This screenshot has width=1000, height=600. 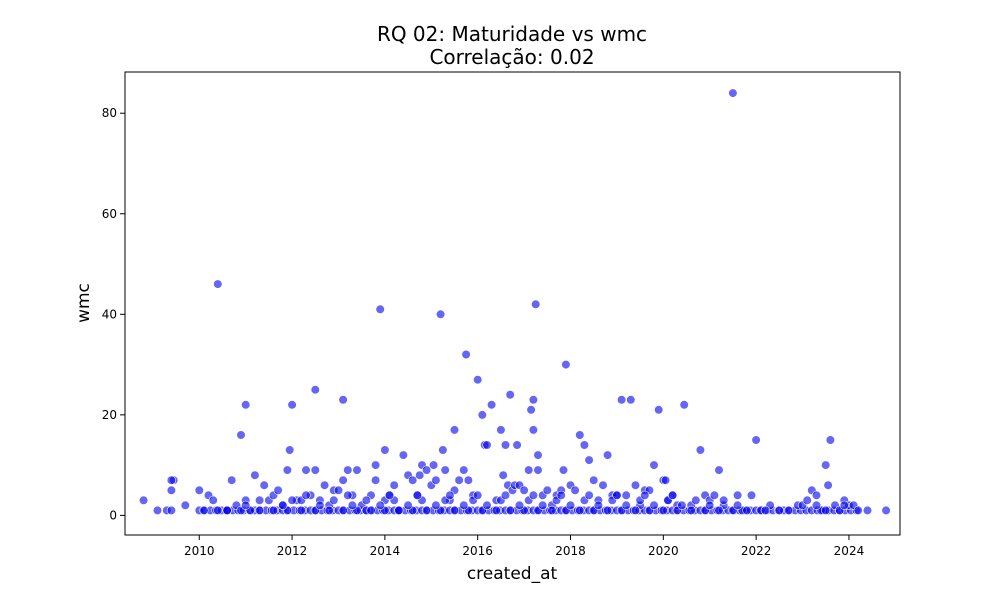 What do you see at coordinates (524, 546) in the screenshot?
I see `x-axis: 2010 2012 2014 2016 2018 2020 2022 2024` at bounding box center [524, 546].